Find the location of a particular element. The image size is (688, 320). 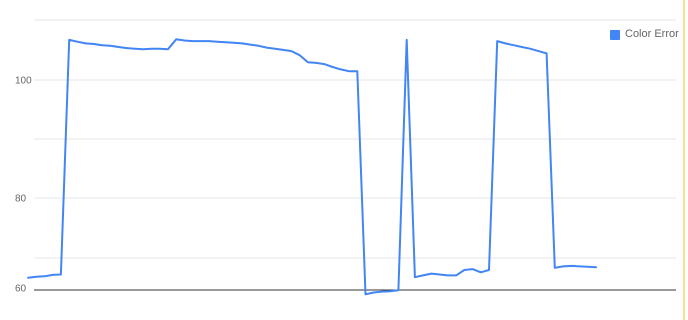

y-tick-label: 100 is located at coordinates (23, 81).